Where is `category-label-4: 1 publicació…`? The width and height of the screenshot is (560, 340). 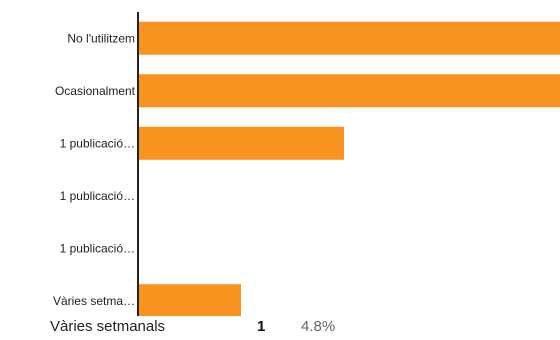
category-label-4: 1 publicació… is located at coordinates (97, 196).